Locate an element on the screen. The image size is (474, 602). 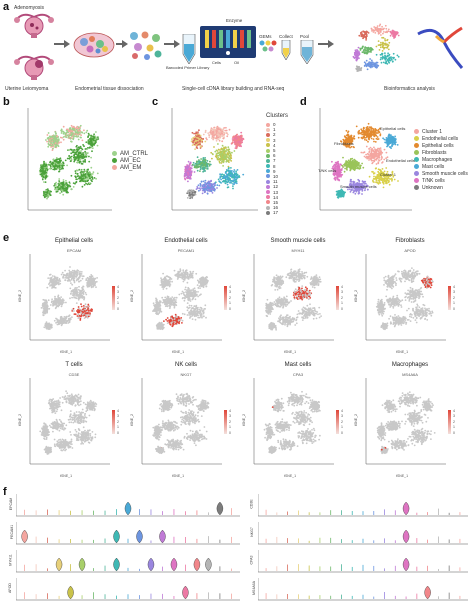
uterus-icon-bottom is located at coordinates (34, 67).